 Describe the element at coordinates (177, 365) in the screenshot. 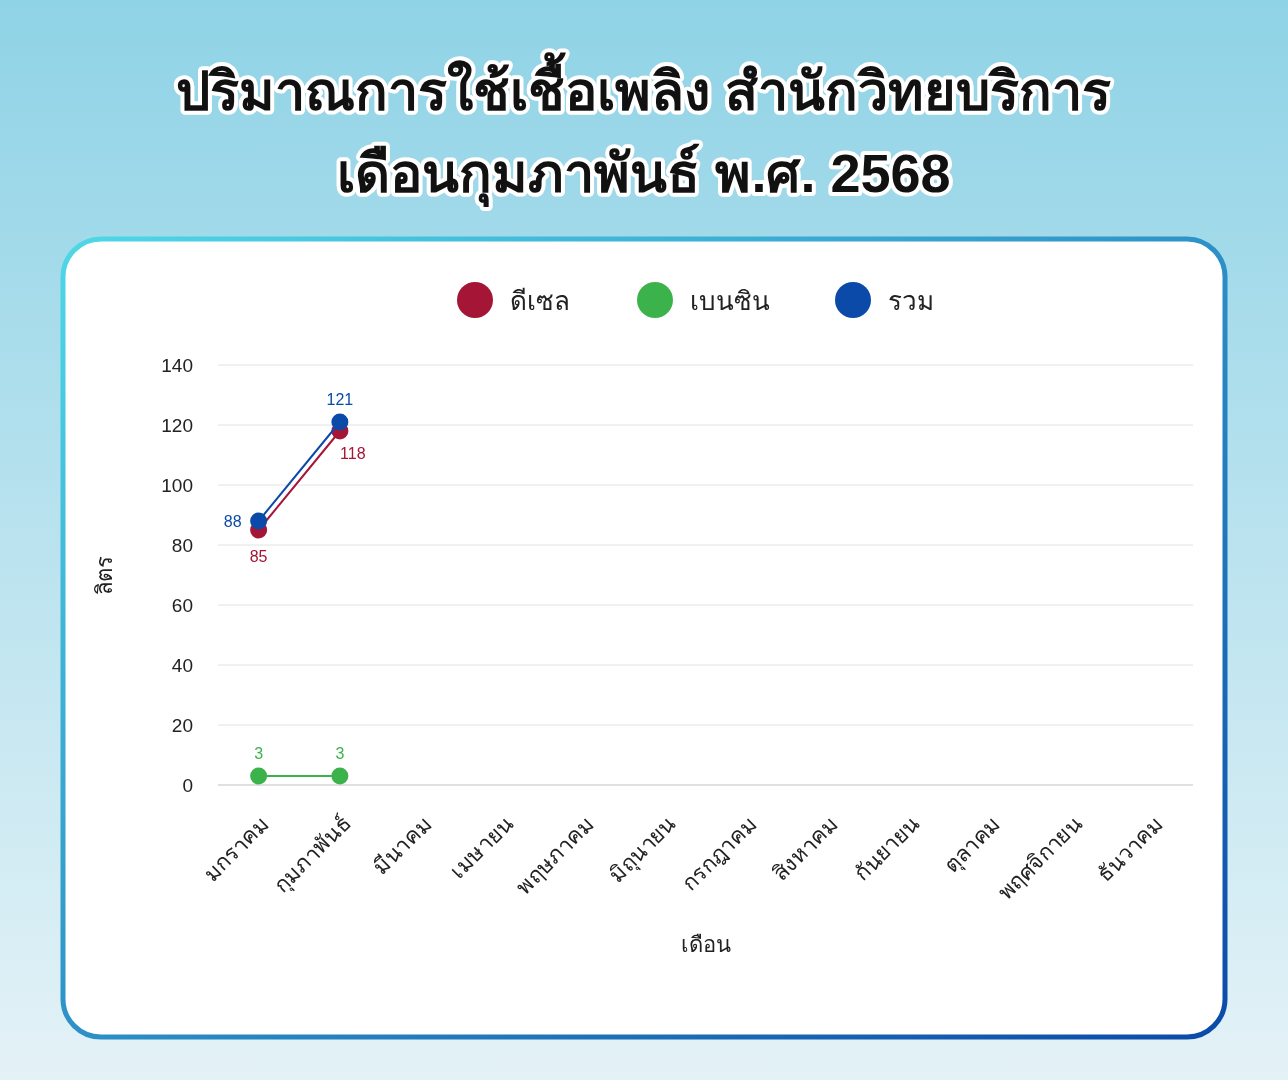

I see `y-tick-label: 140` at that location.